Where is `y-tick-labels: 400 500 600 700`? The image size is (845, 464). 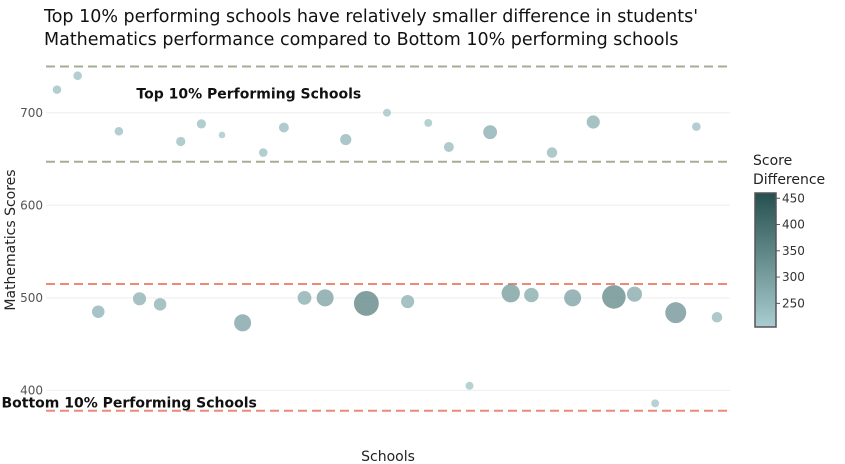 y-tick-labels: 400 500 600 700 is located at coordinates (31, 252).